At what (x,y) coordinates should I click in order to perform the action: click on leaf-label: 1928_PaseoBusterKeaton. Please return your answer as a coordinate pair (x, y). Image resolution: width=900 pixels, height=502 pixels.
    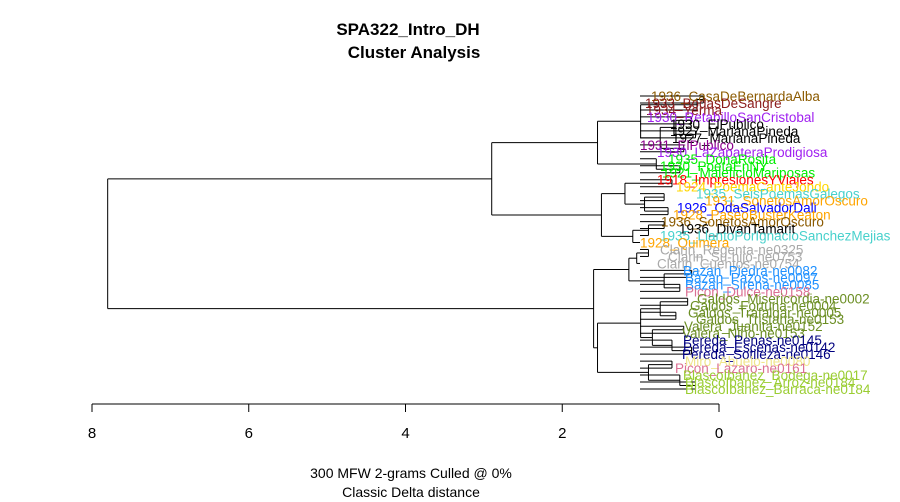
    Looking at the image, I should click on (752, 215).